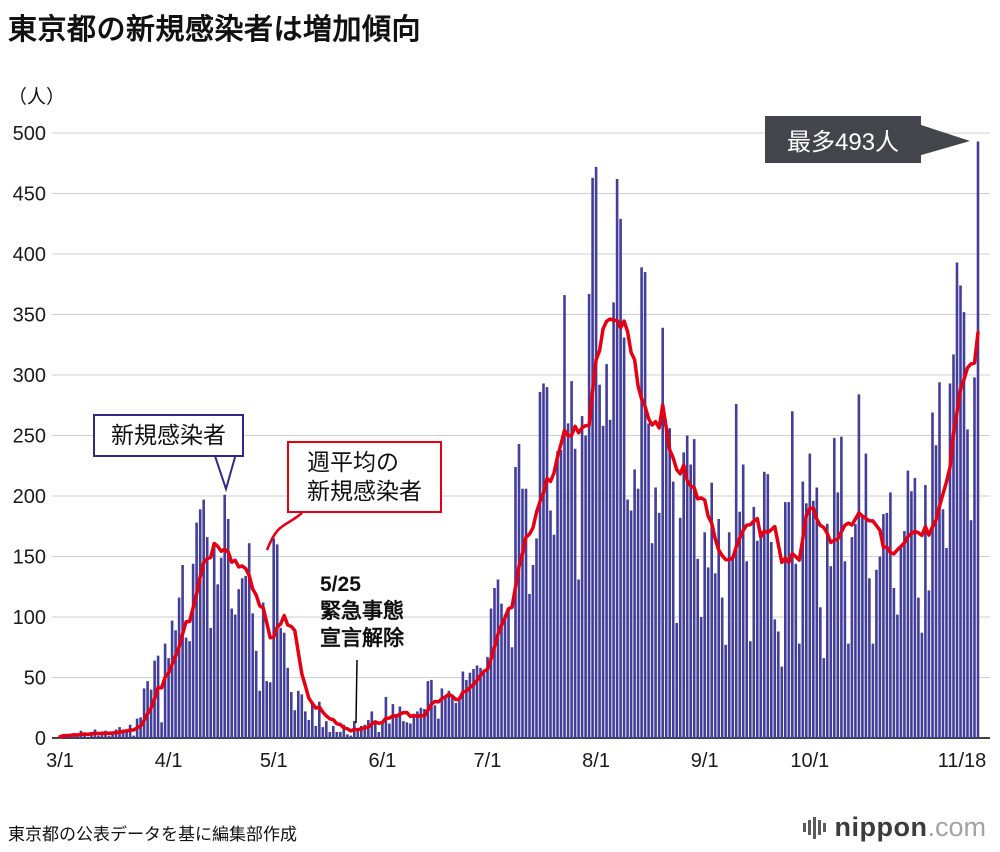 The height and width of the screenshot is (852, 1000). I want to click on daily-cases-callout-label: 新規感染者, so click(168, 435).